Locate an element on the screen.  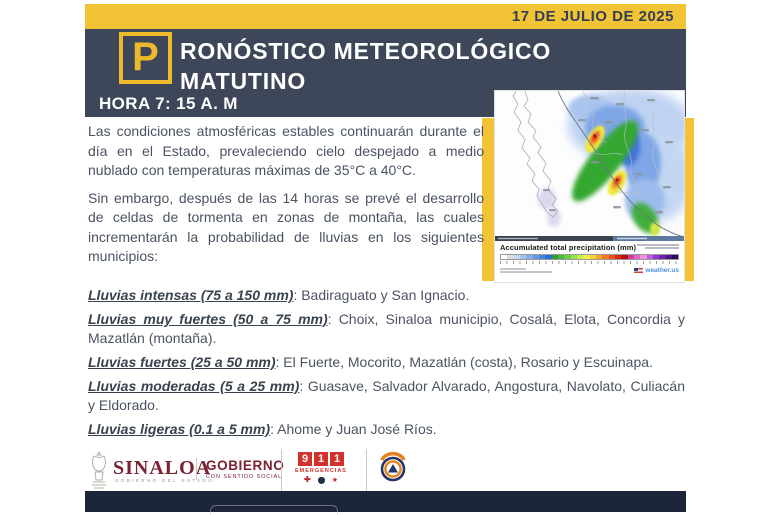
sinaloa-wordmark: SINALOA is located at coordinates (162, 468).